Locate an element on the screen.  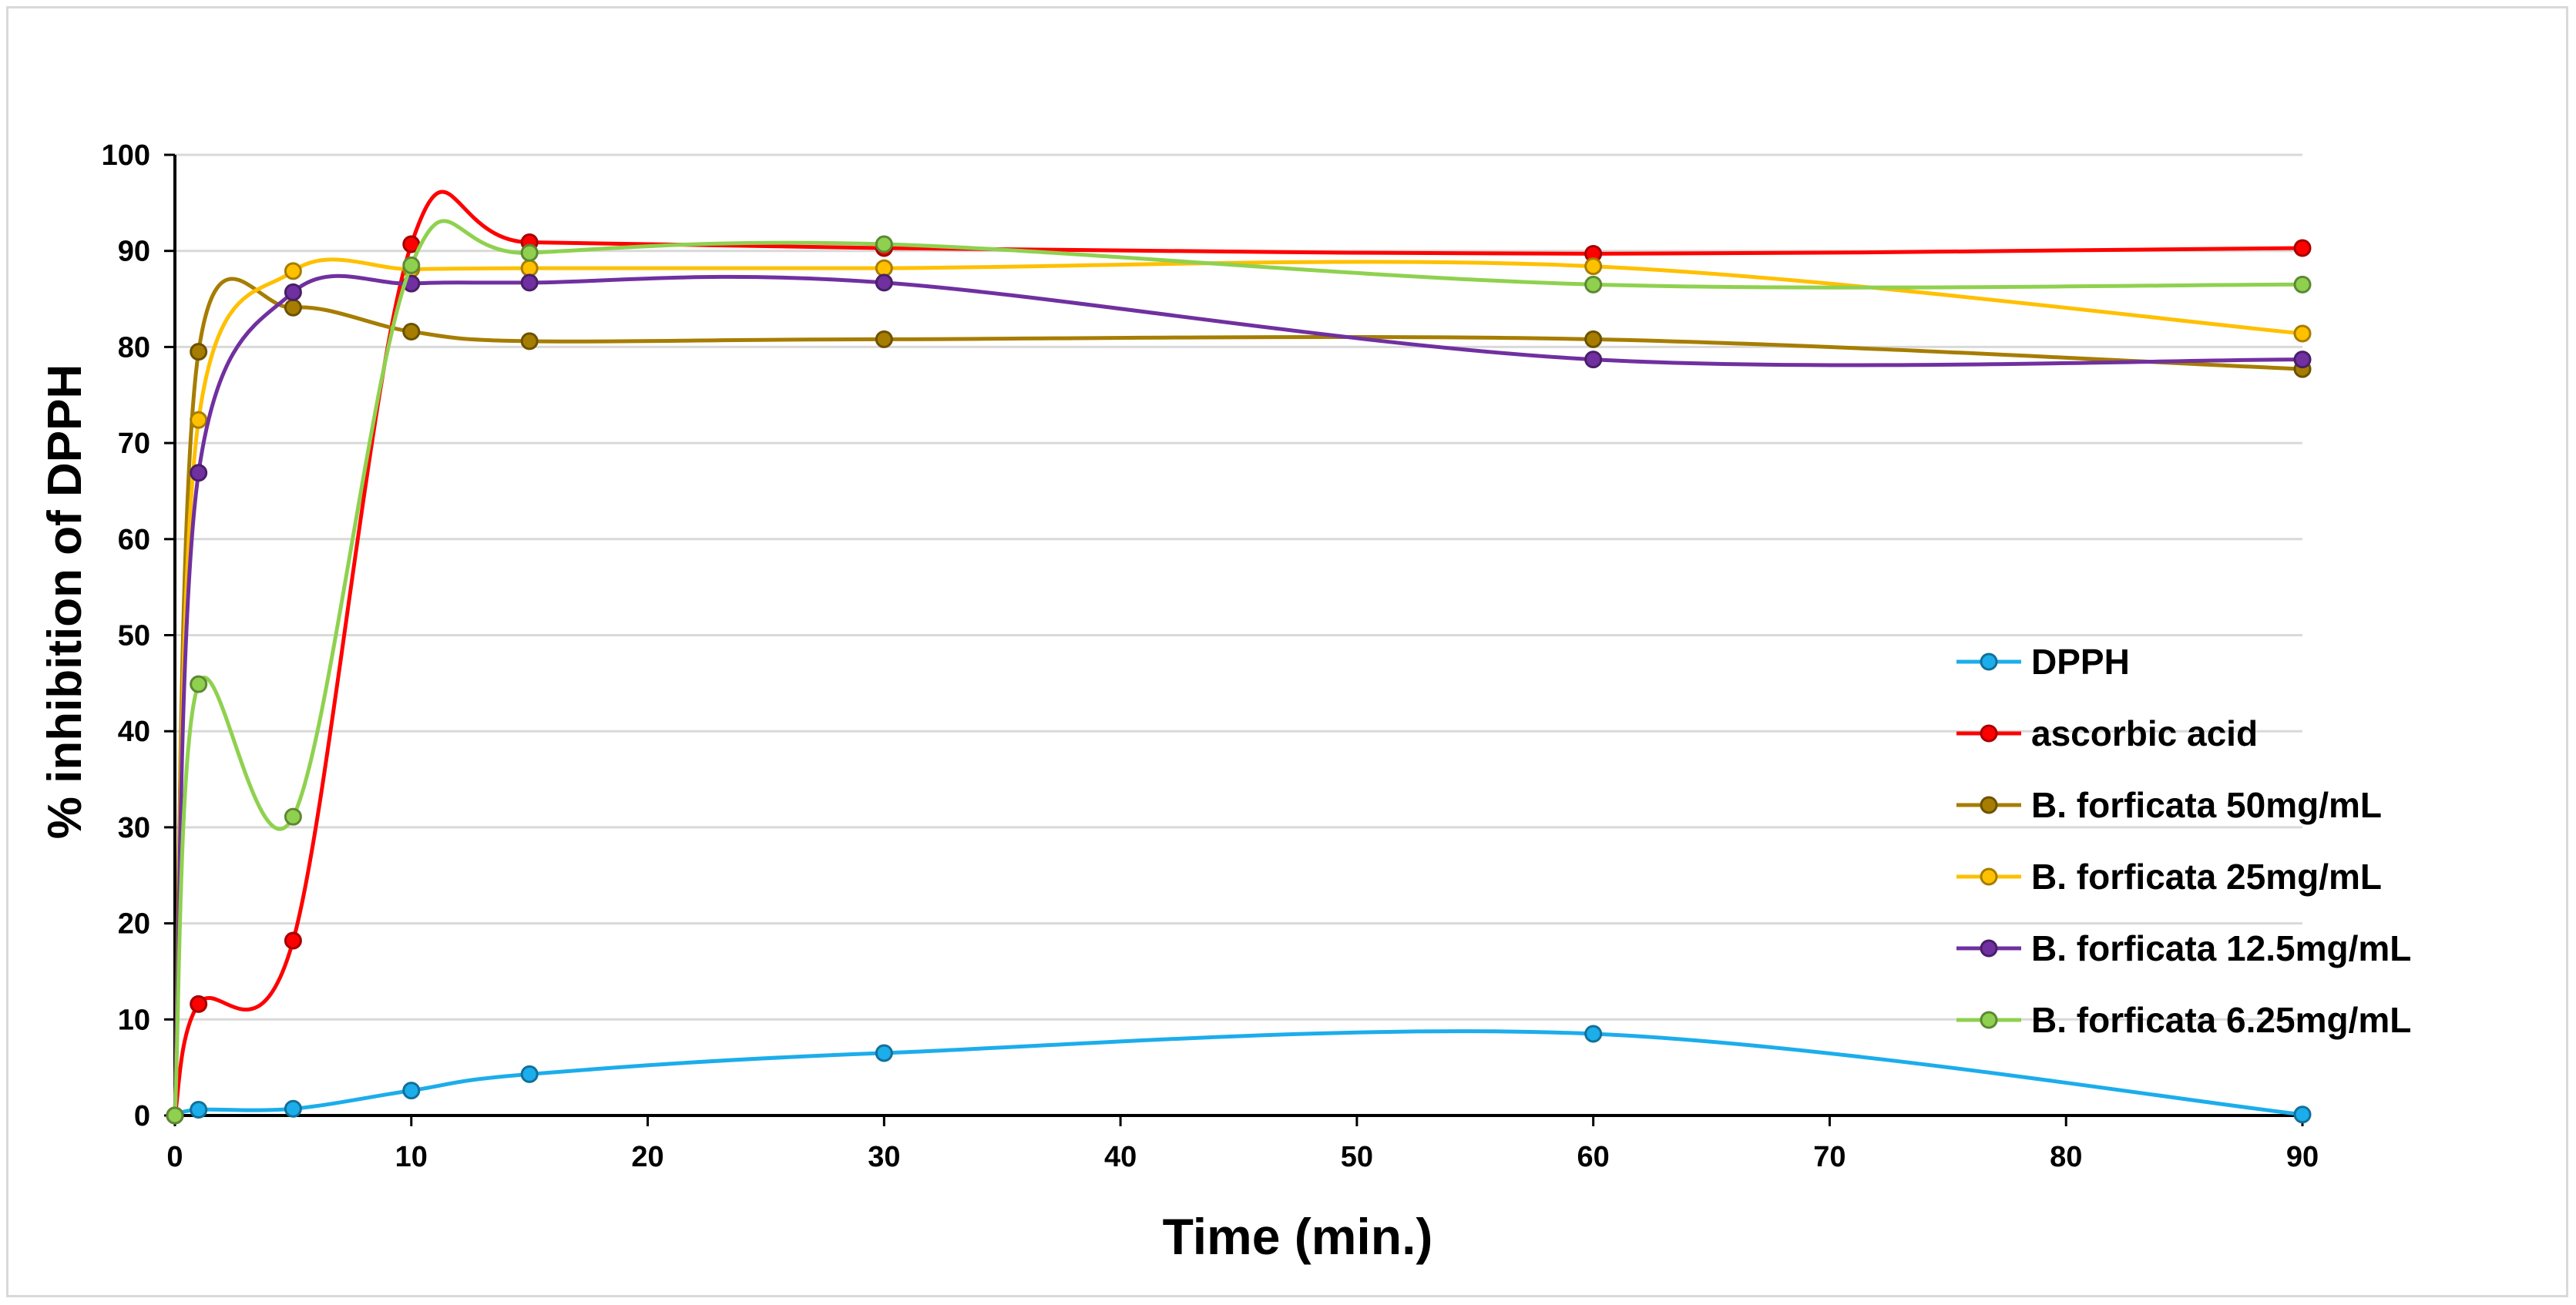
x-tick-label: 70 is located at coordinates (1829, 1157).